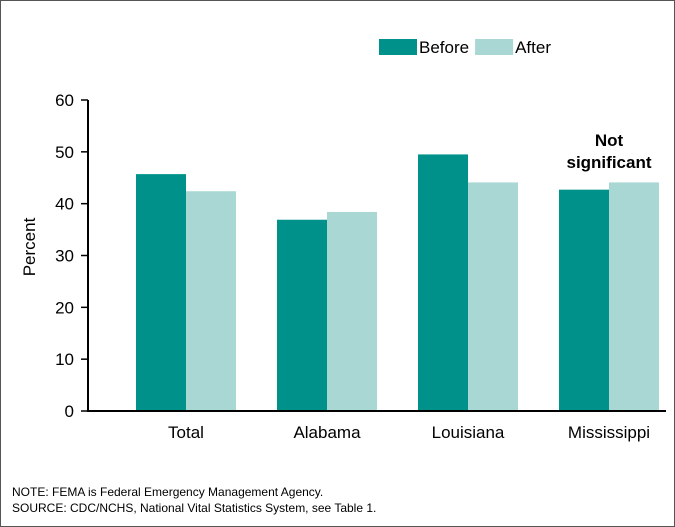 This screenshot has height=527, width=675. What do you see at coordinates (64, 307) in the screenshot?
I see `y-tick-label-20: 20` at bounding box center [64, 307].